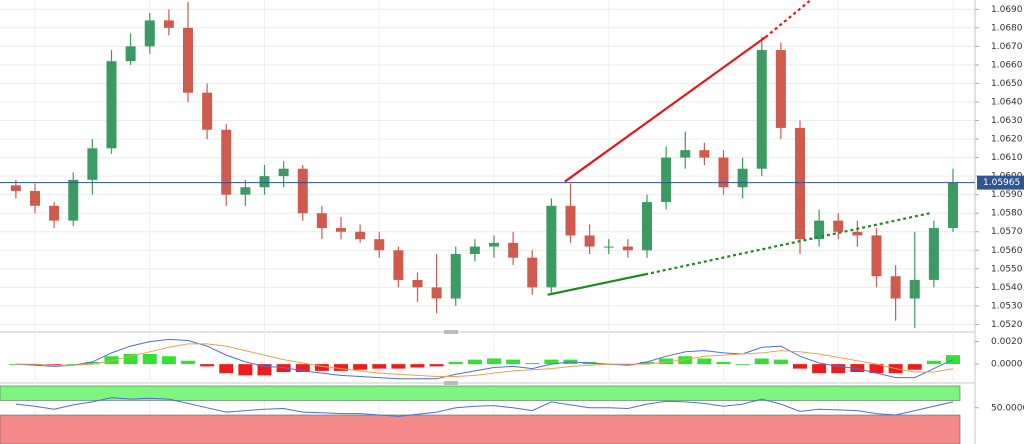  Describe the element at coordinates (484, 360) in the screenshot. I see `macd-line` at that location.